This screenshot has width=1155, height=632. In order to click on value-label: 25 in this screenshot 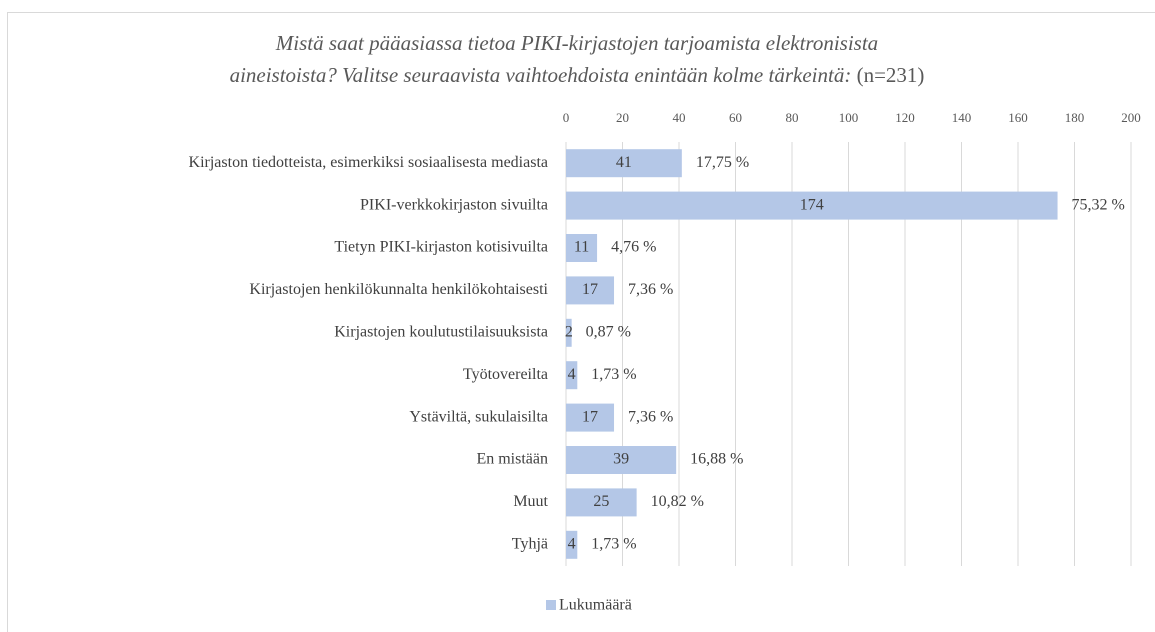, I will do `click(601, 501)`.